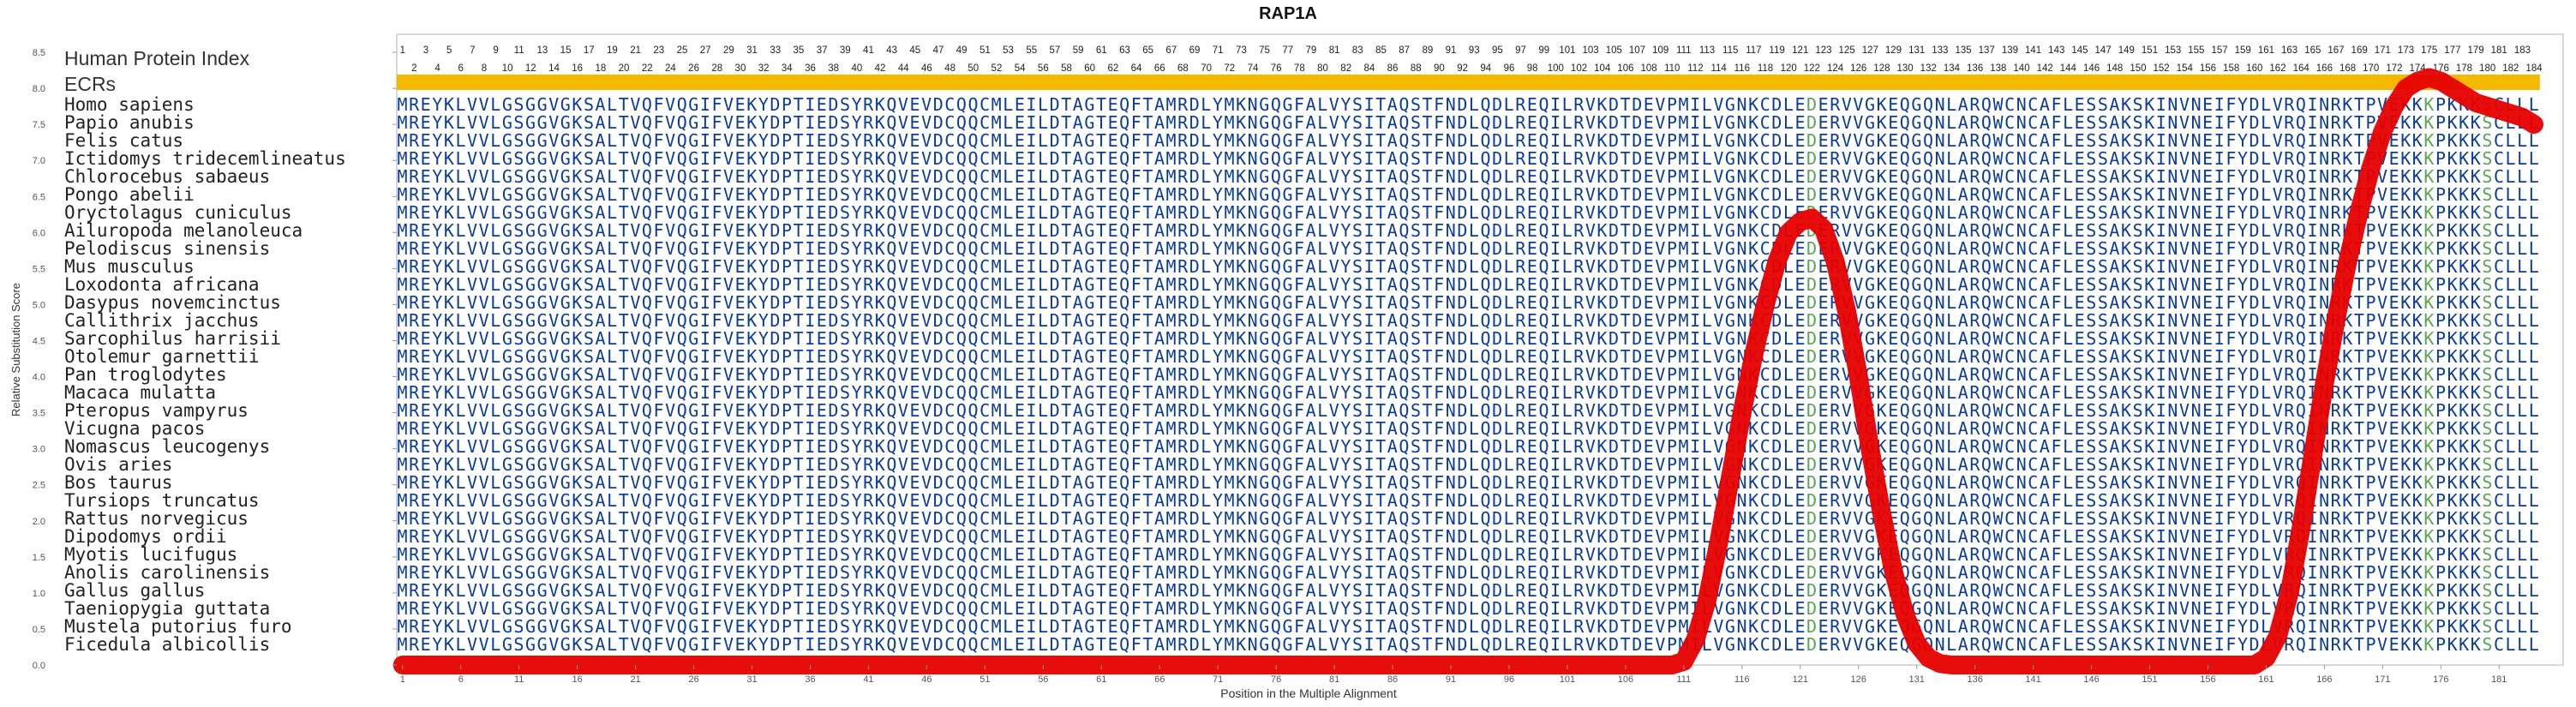 This screenshot has height=707, width=2576. What do you see at coordinates (1753, 50) in the screenshot?
I see `index-number: 117` at bounding box center [1753, 50].